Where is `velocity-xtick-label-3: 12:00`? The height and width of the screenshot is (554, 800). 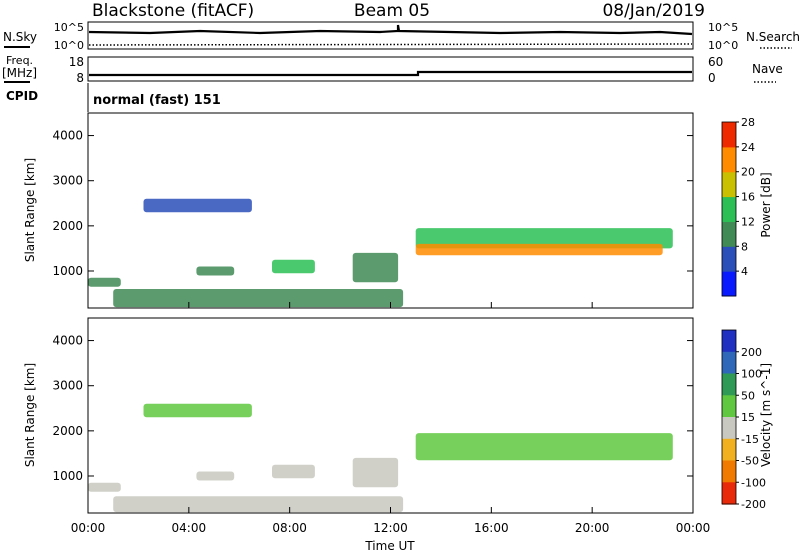
velocity-xtick-label-3: 12:00 is located at coordinates (390, 528).